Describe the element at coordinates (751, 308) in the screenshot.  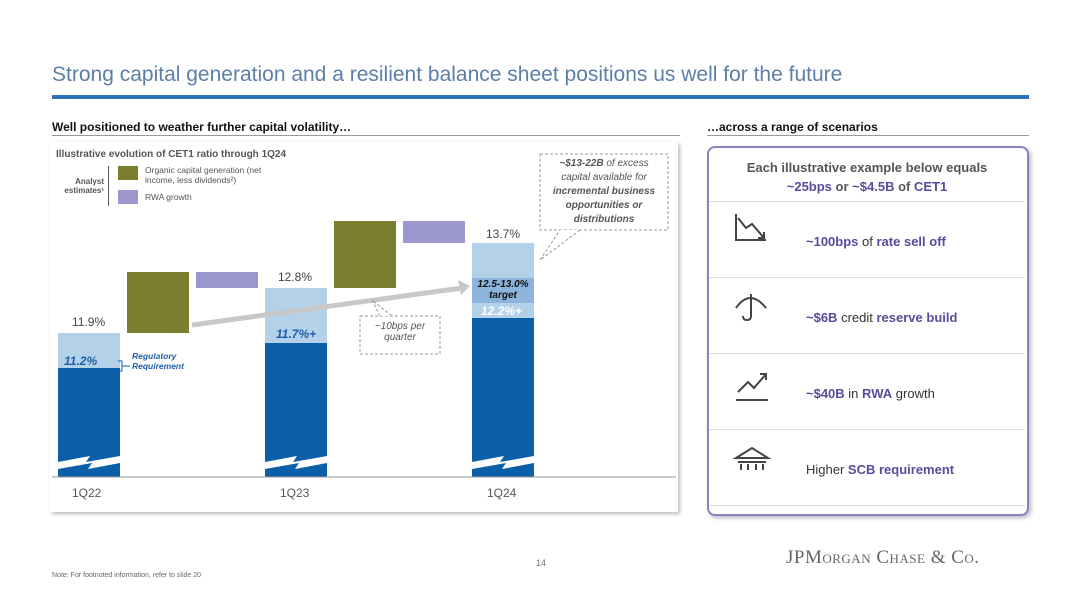
I see `icon-umbrella` at that location.